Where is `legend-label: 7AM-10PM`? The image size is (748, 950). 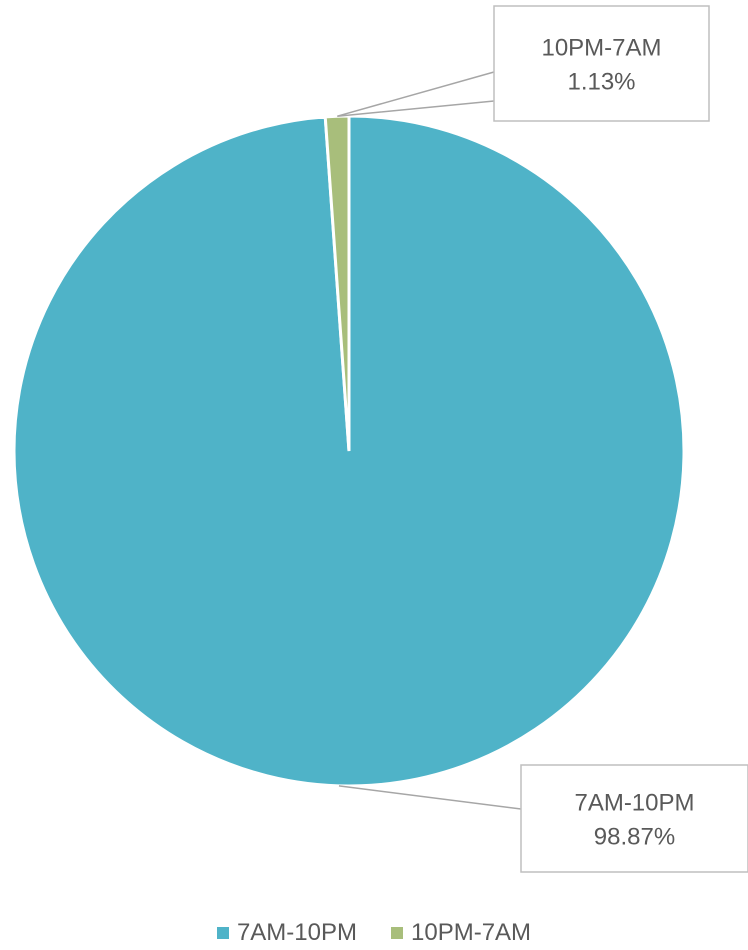
legend-label: 7AM-10PM is located at coordinates (296, 932).